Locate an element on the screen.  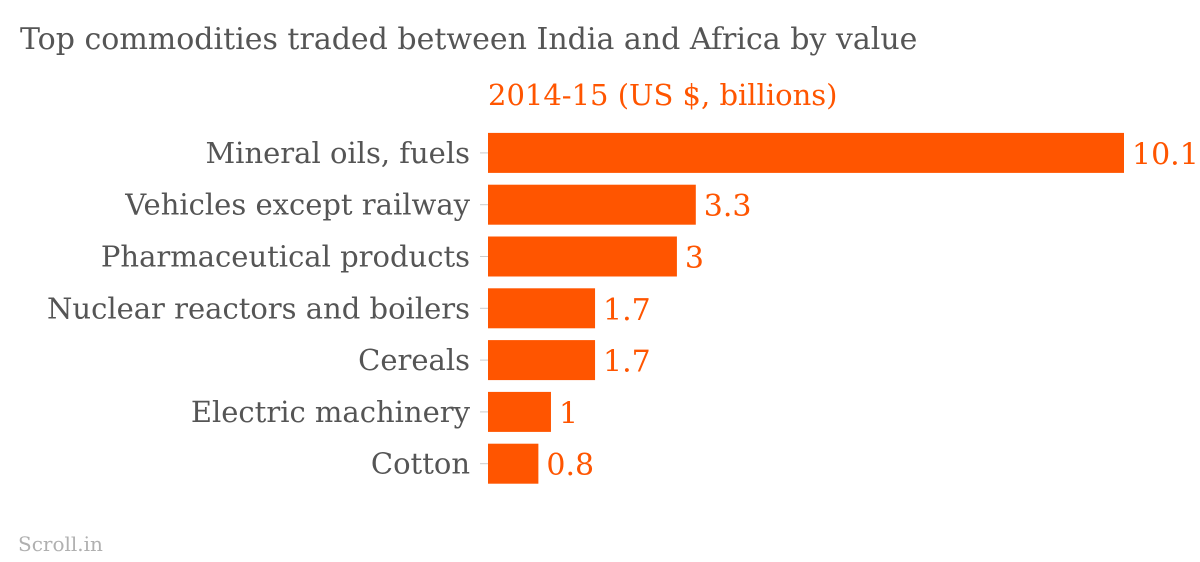
category-label: Cereals is located at coordinates (414, 360).